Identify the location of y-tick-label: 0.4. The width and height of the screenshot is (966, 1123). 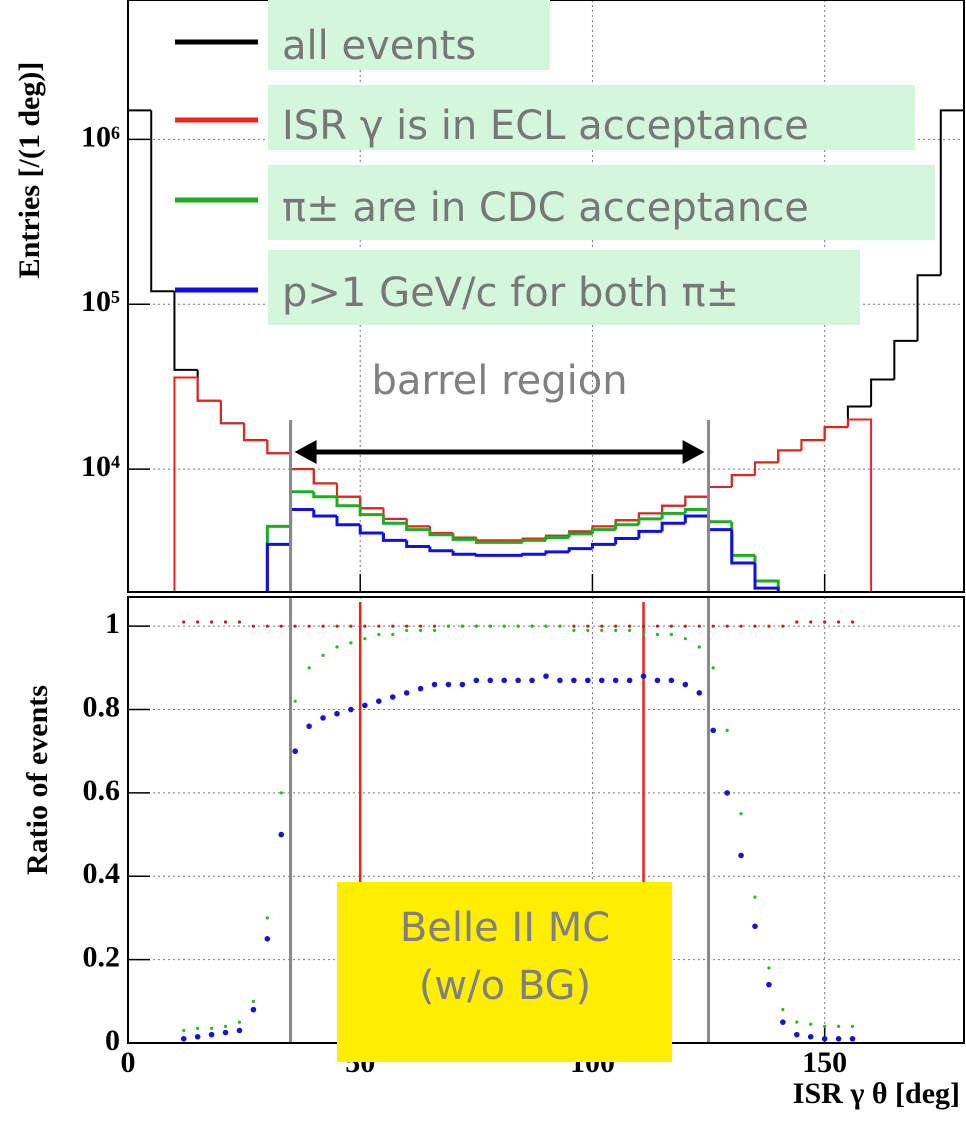
(102, 873).